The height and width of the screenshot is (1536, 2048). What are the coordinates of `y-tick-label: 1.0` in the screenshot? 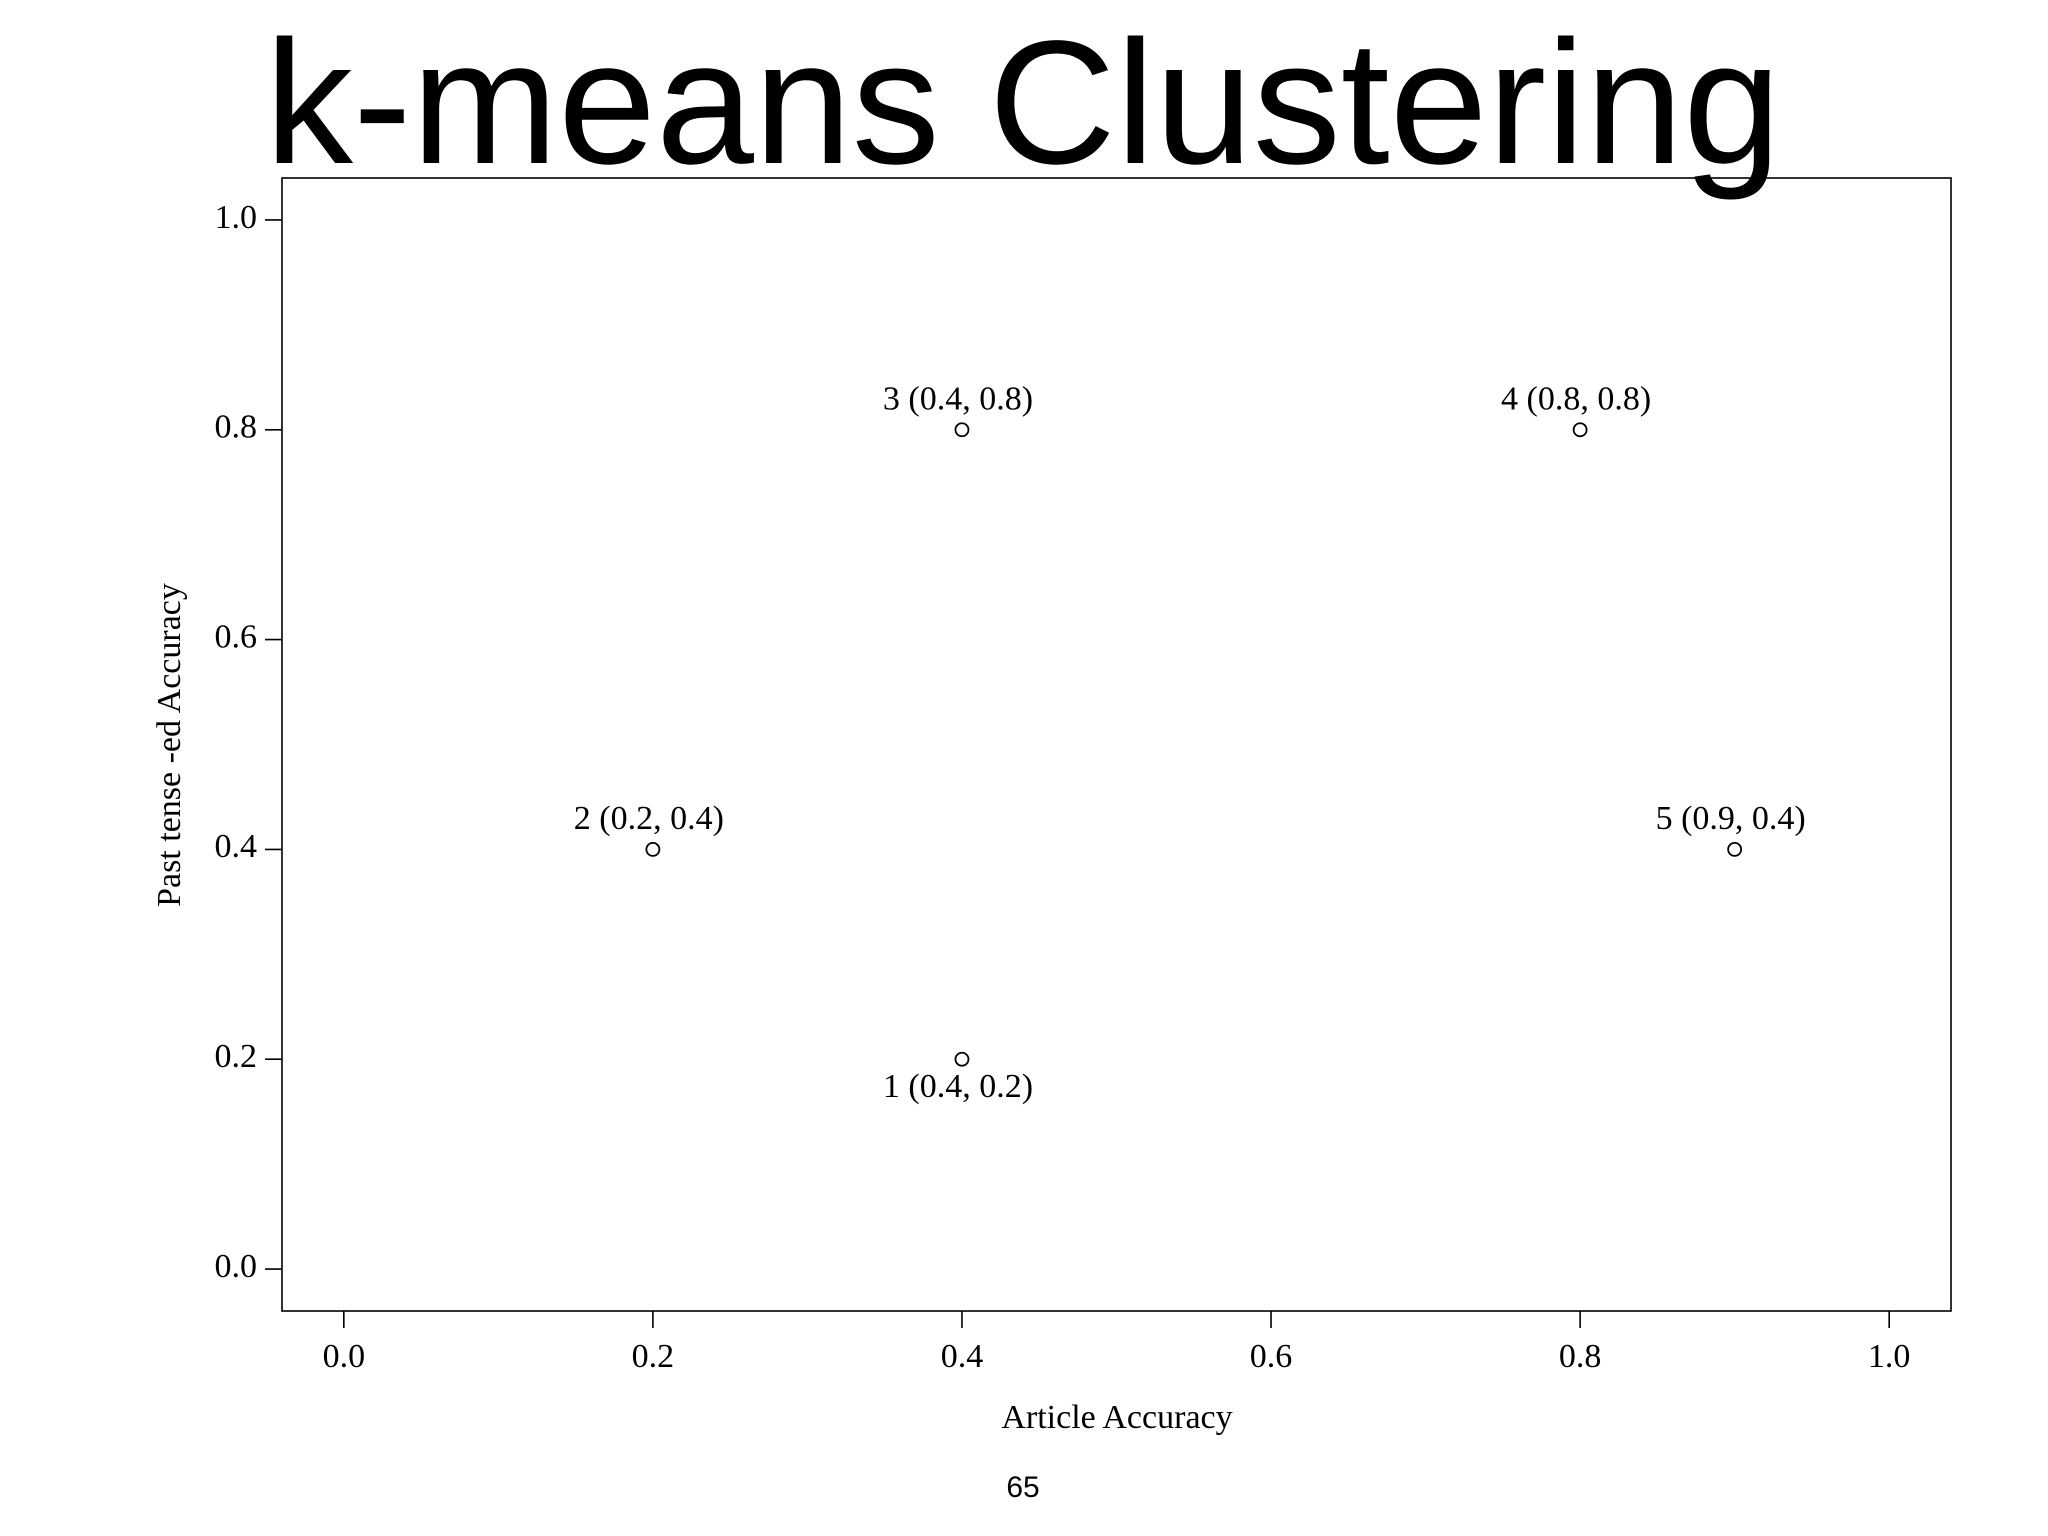 It's located at (236, 217).